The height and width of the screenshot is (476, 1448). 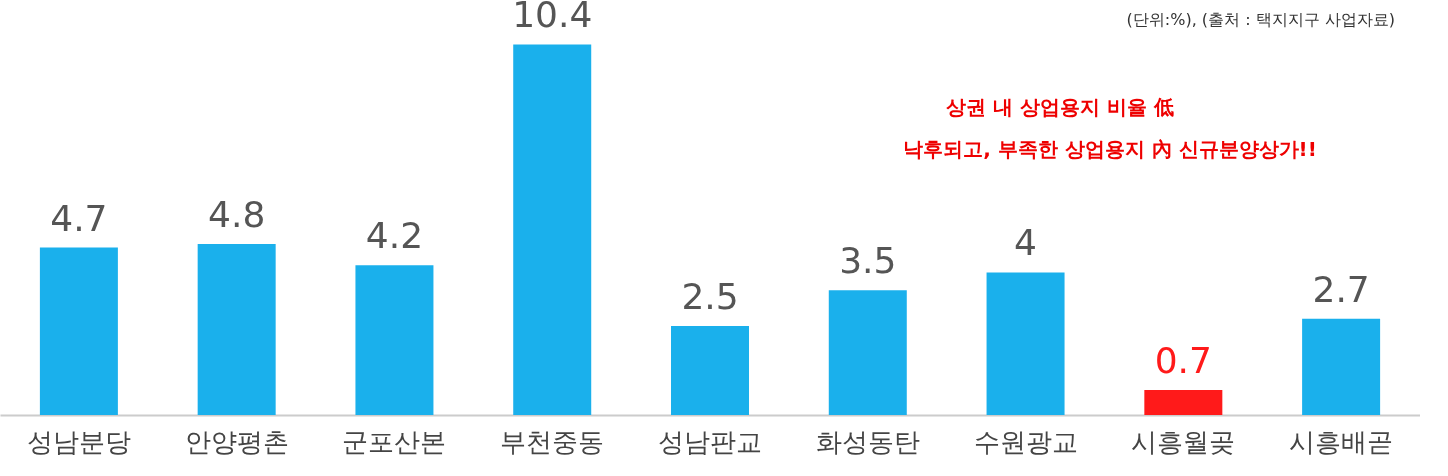 I want to click on annotation: 상권 내 상업용지 비율 低, so click(x=1060, y=107).